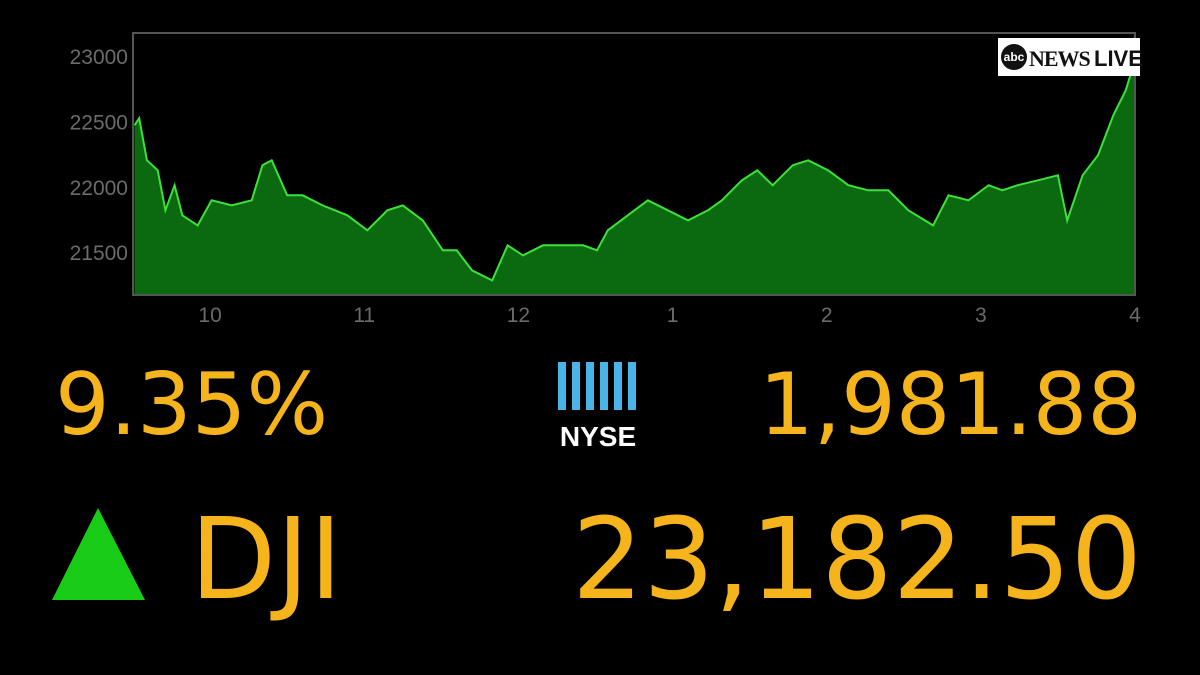 The width and height of the screenshot is (1200, 675). What do you see at coordinates (1135, 315) in the screenshot?
I see `x-tick-label: 4` at bounding box center [1135, 315].